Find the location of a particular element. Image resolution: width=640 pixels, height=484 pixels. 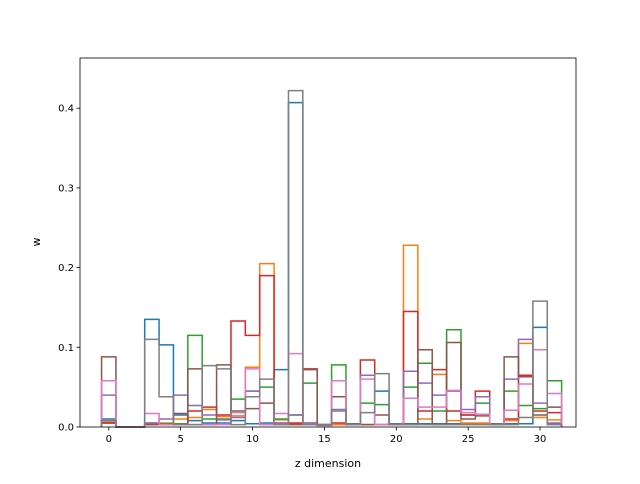

x-tick-label: 20 is located at coordinates (396, 439).